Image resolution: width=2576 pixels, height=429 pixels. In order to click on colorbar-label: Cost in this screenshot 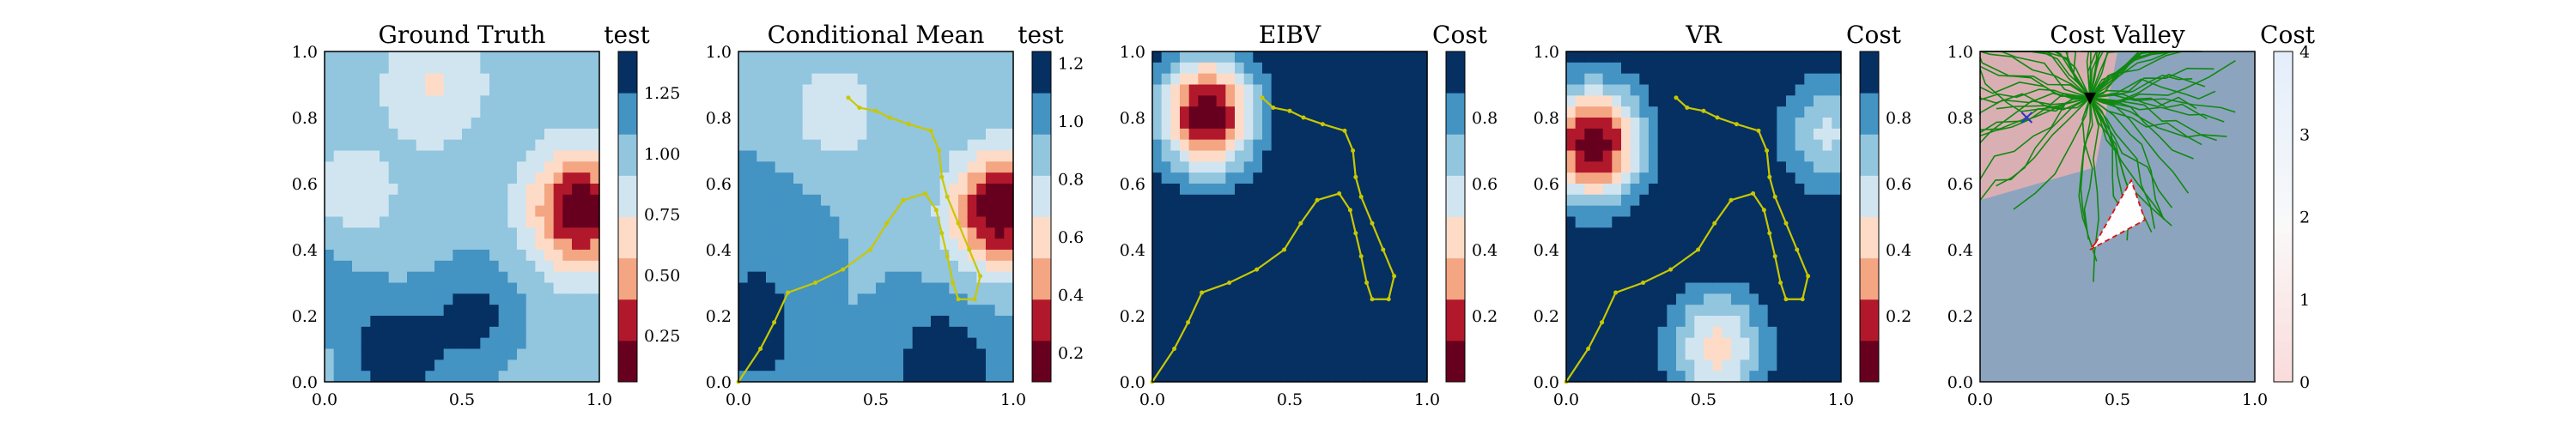, I will do `click(1874, 35)`.